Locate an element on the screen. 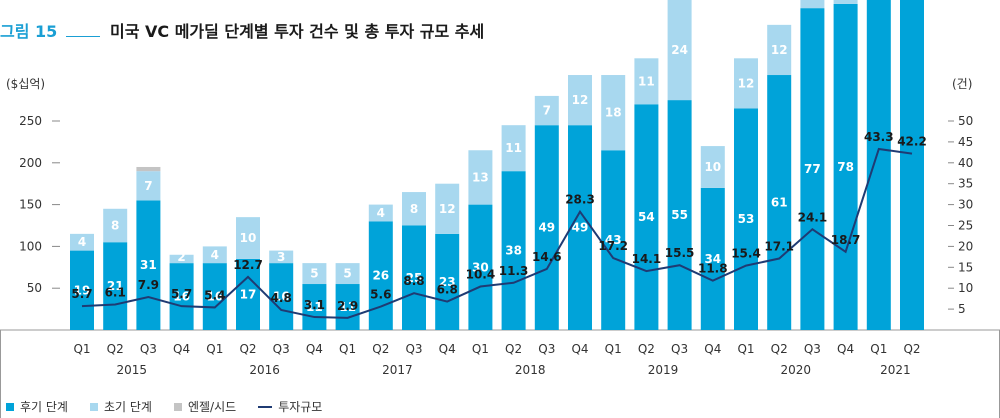 This screenshot has height=418, width=1000. line-value-label: 6.8 is located at coordinates (447, 290).